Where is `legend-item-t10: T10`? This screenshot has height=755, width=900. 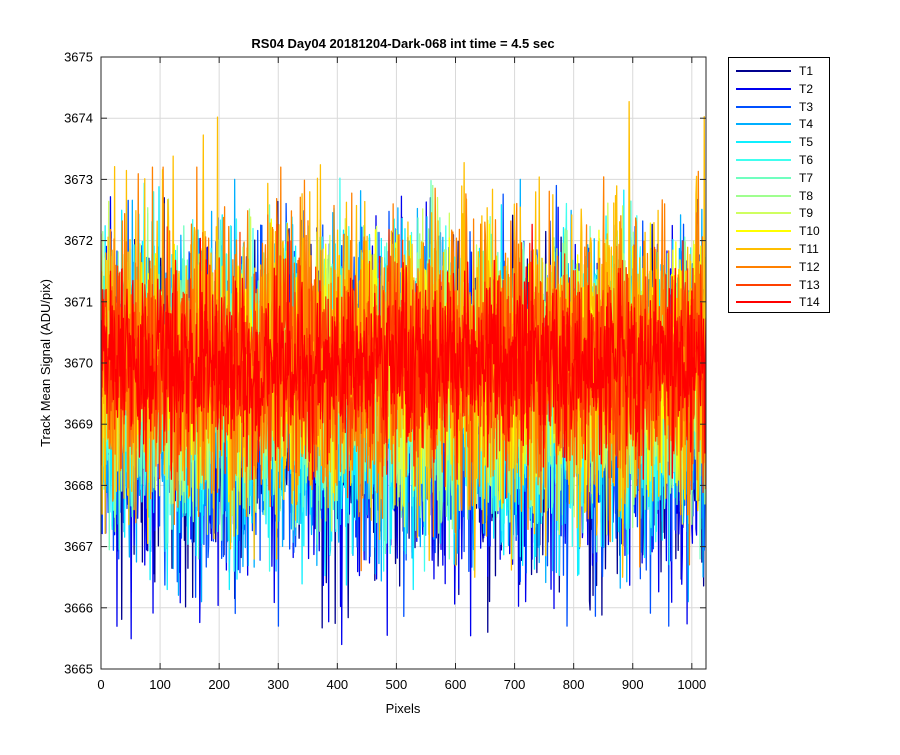 legend-item-t10: T10 is located at coordinates (779, 231).